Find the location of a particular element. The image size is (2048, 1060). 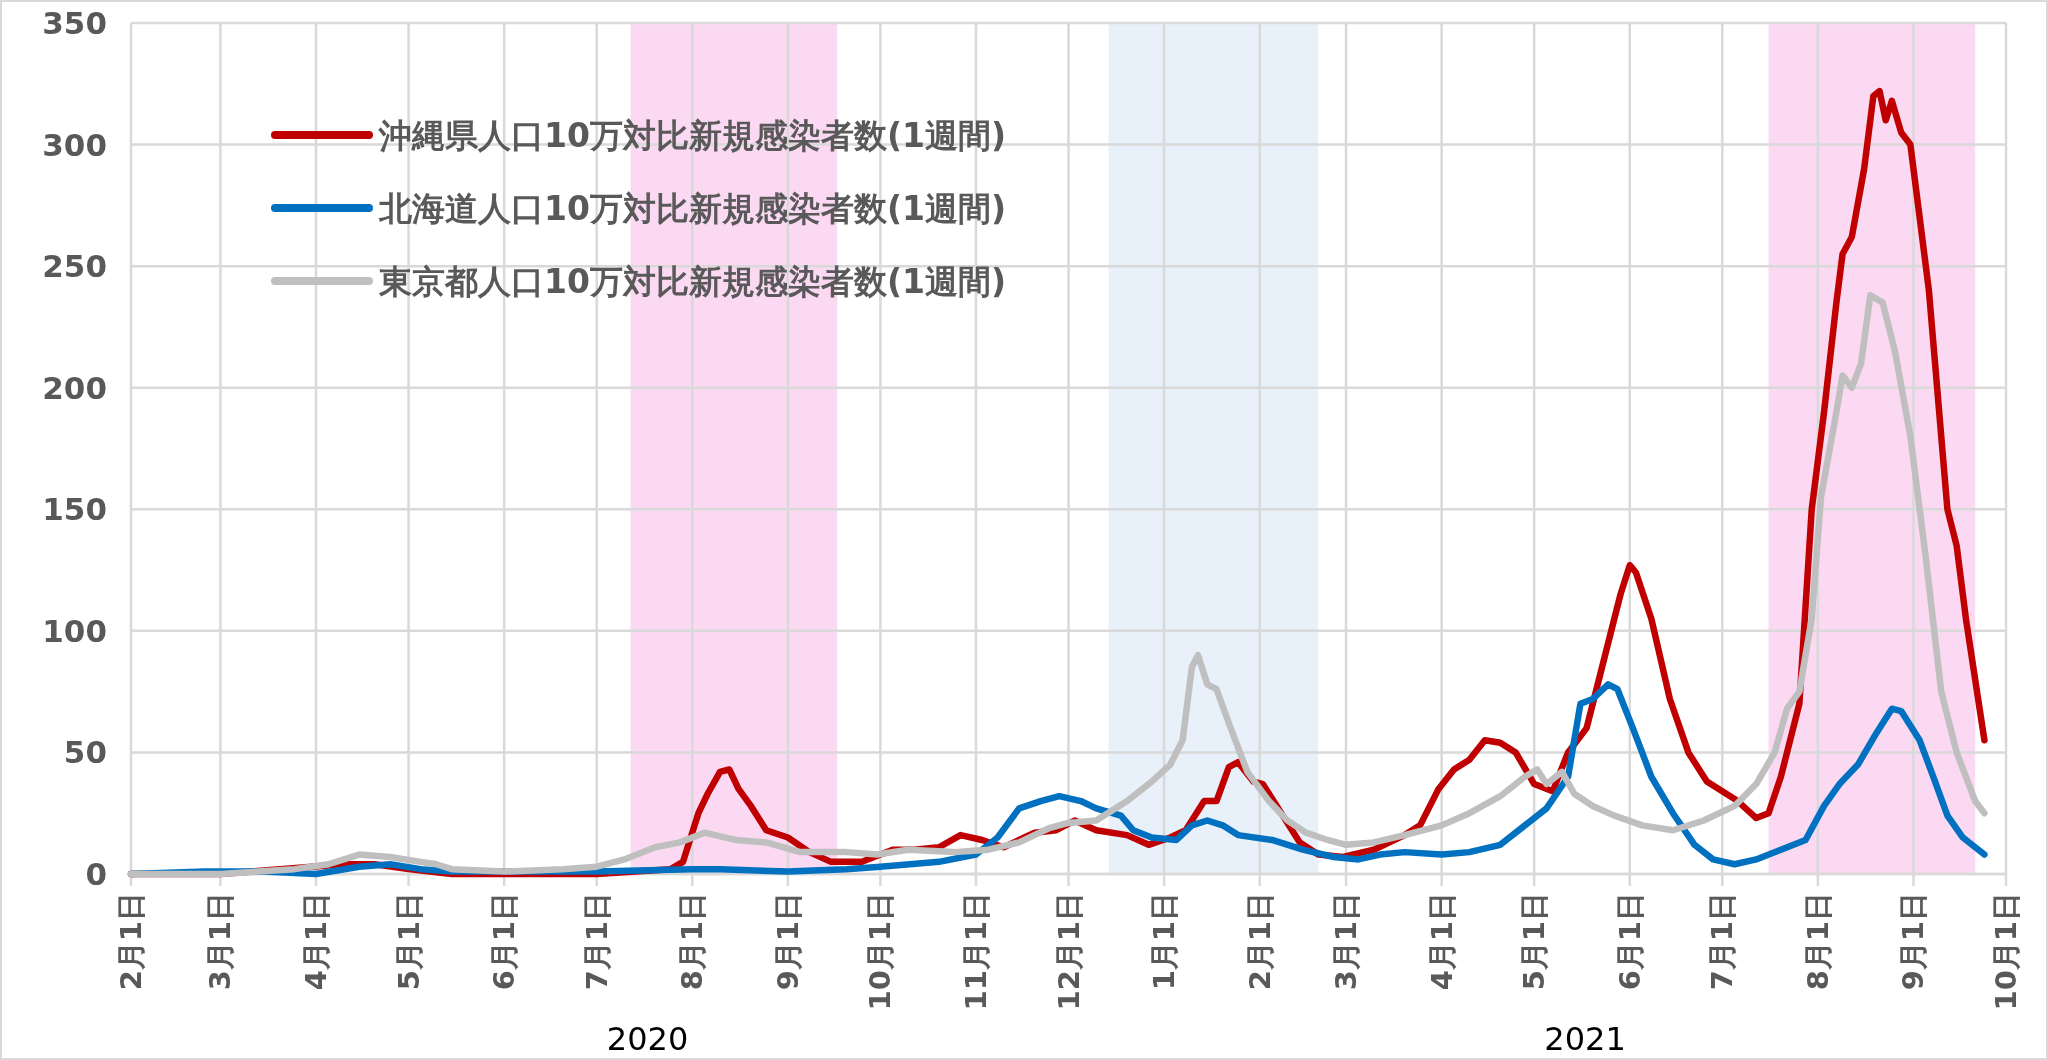

y-tick-label: 200 is located at coordinates (74, 387).